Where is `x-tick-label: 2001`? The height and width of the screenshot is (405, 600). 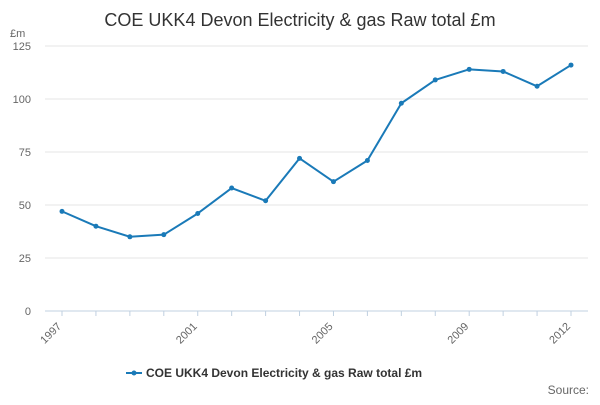 x-tick-label: 2001 is located at coordinates (187, 334).